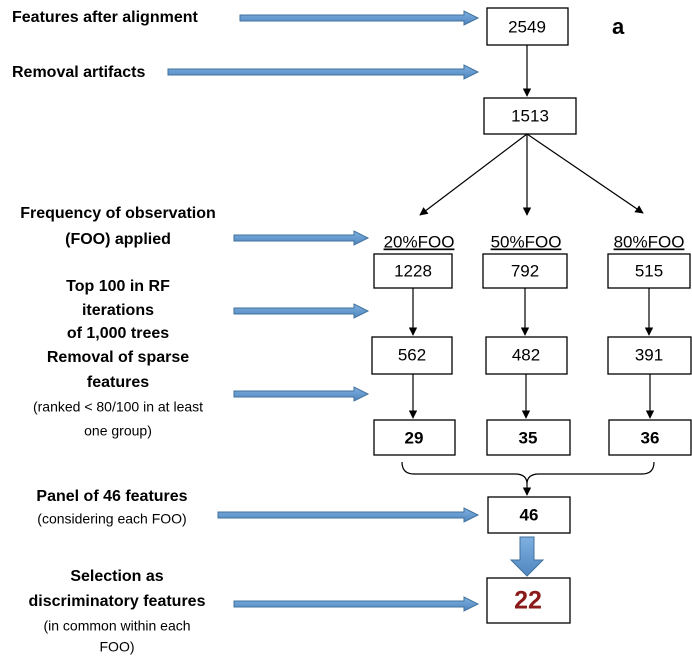 The width and height of the screenshot is (692, 657). I want to click on box-value: 1228, so click(413, 270).